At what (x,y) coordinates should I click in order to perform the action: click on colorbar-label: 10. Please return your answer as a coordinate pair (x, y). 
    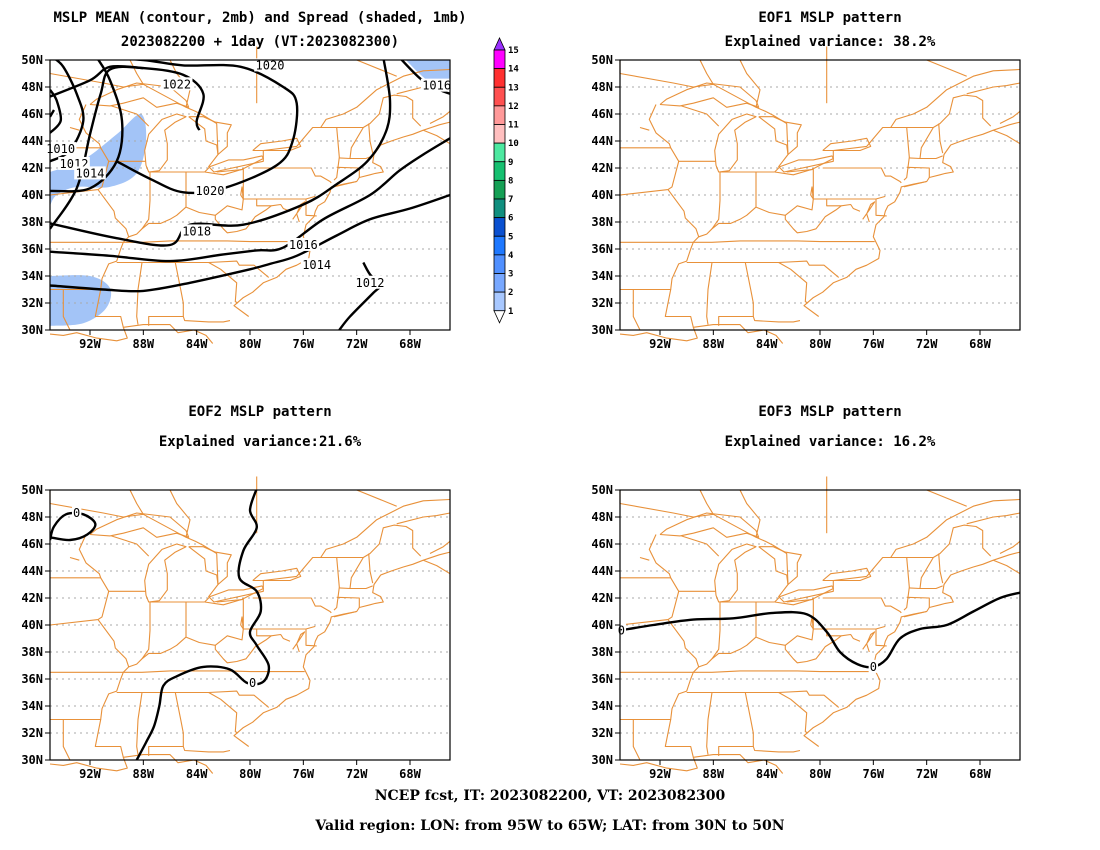
    Looking at the image, I should click on (513, 144).